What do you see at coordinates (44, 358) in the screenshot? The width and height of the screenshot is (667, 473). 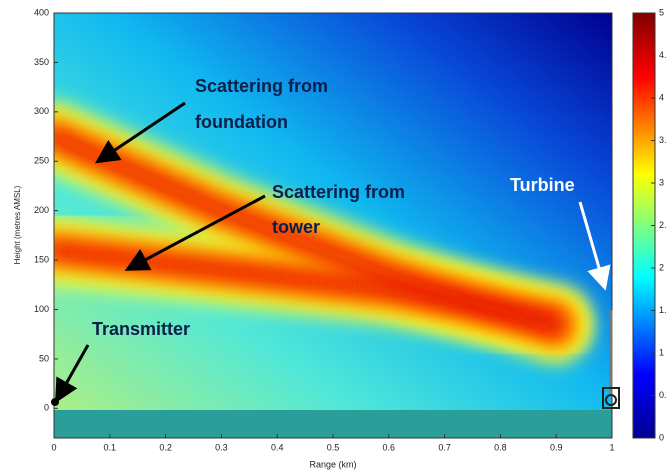 I see `y-tick-label: 50` at bounding box center [44, 358].